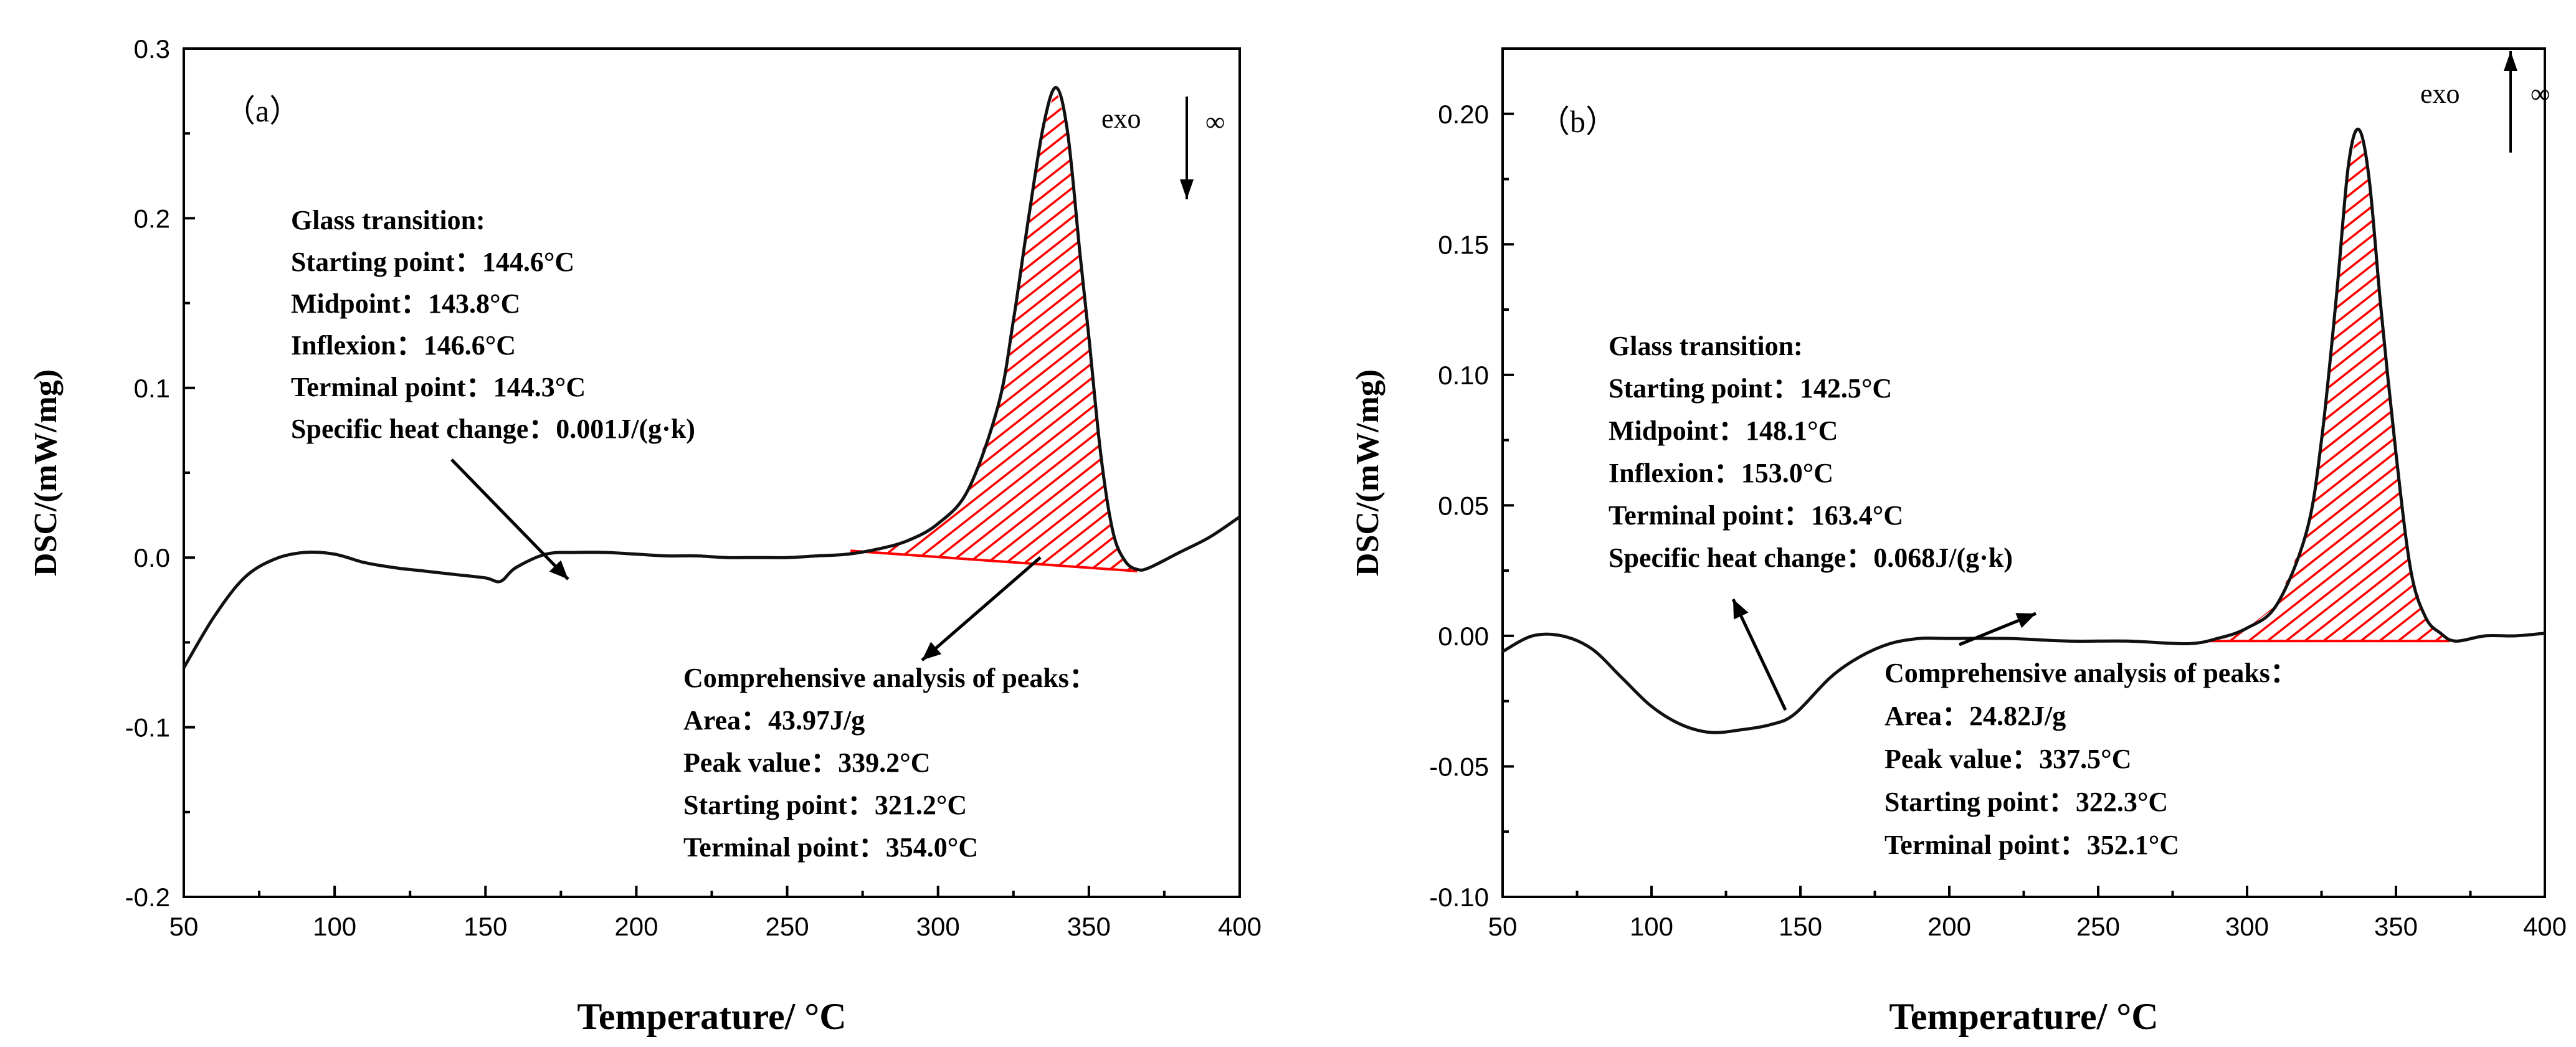 The image size is (2576, 1047). What do you see at coordinates (432, 262) in the screenshot?
I see `glass-transition-line: Starting point：144.6°C` at bounding box center [432, 262].